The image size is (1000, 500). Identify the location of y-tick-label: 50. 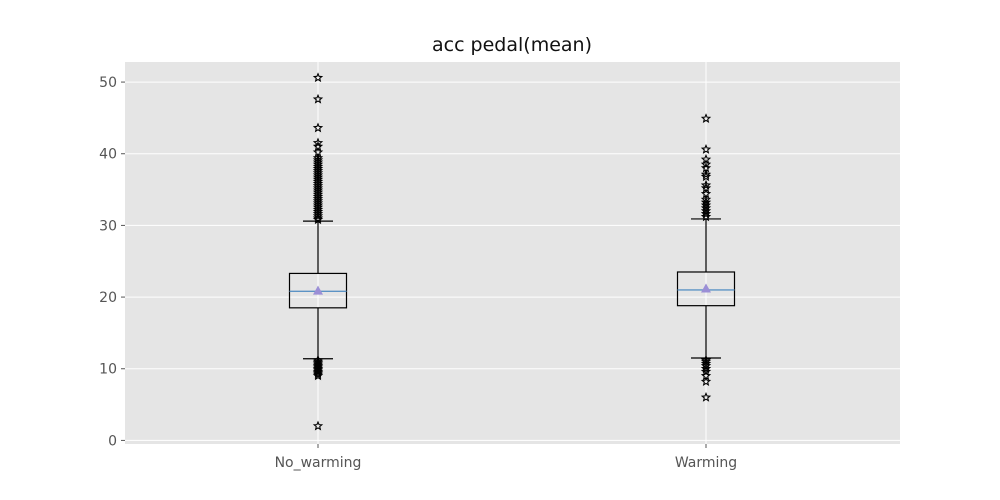
(108, 83).